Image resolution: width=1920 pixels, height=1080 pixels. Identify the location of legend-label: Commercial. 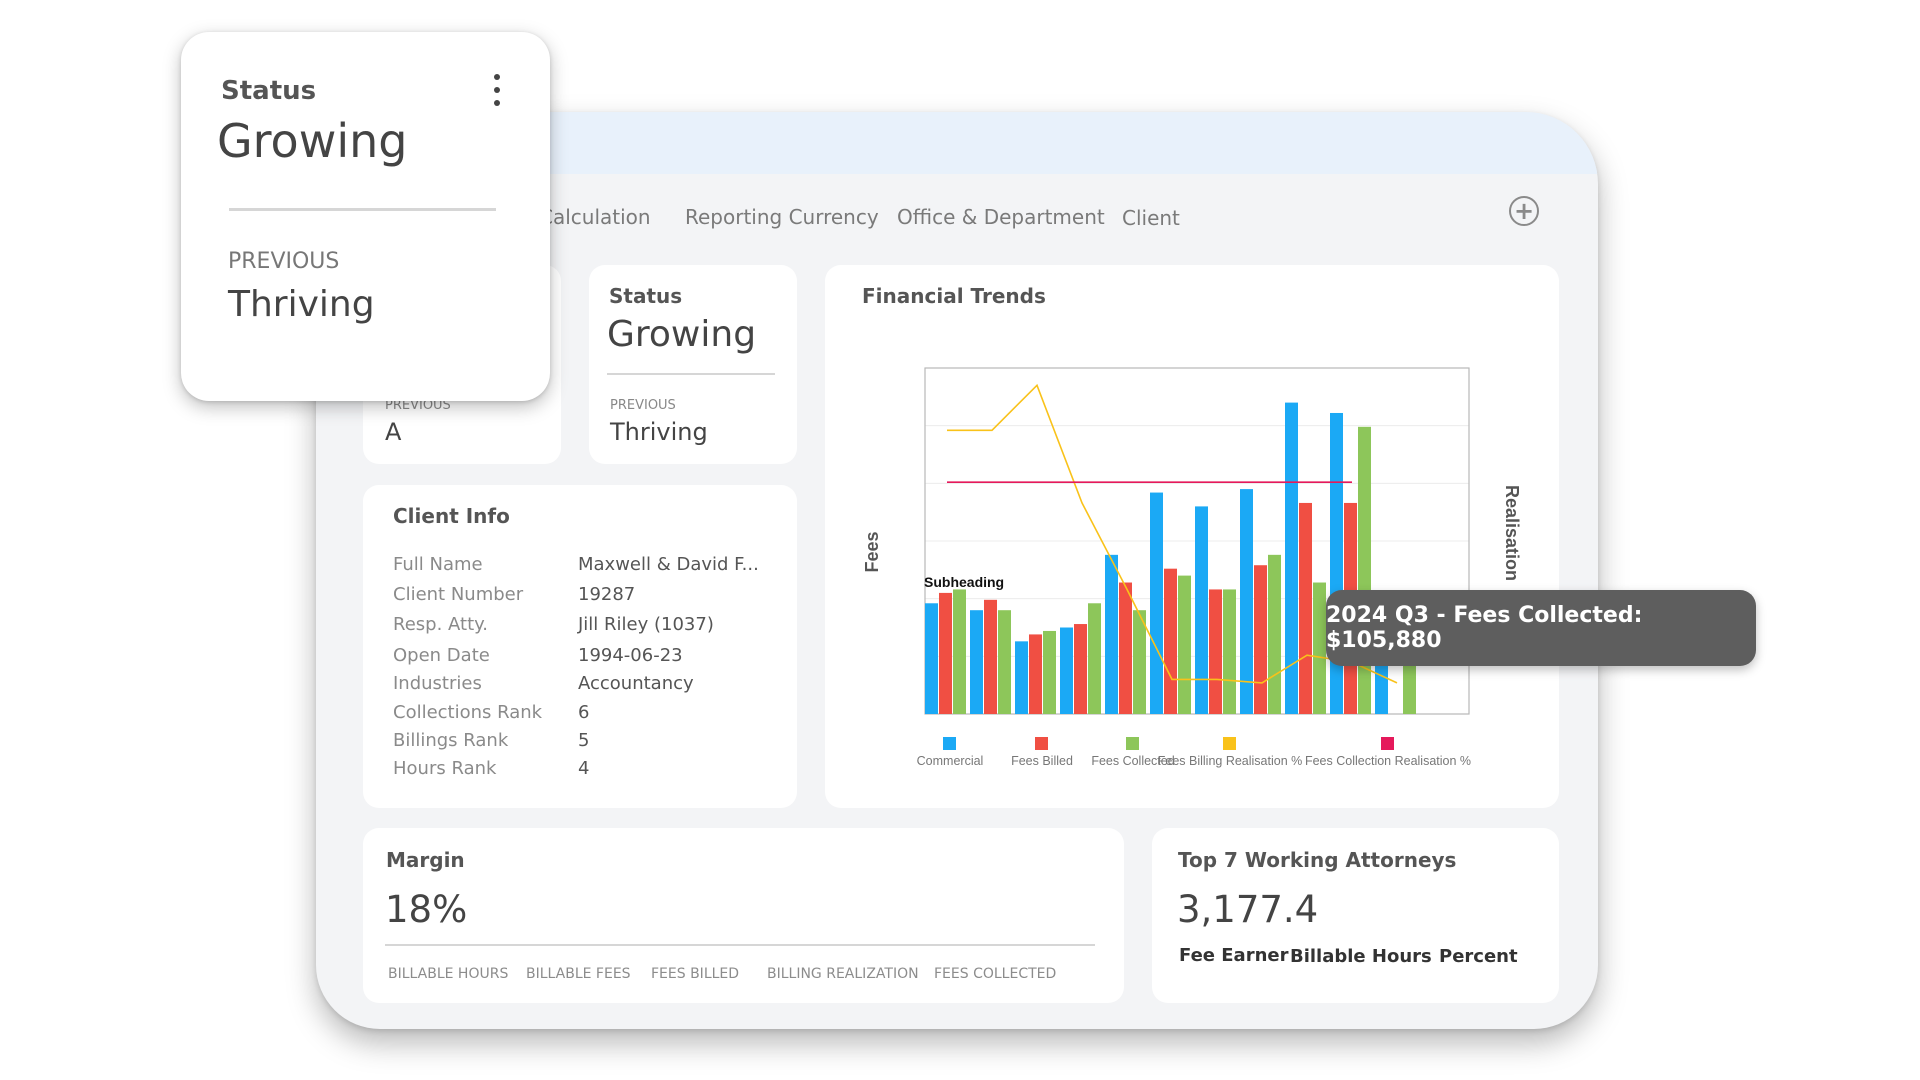
(950, 761).